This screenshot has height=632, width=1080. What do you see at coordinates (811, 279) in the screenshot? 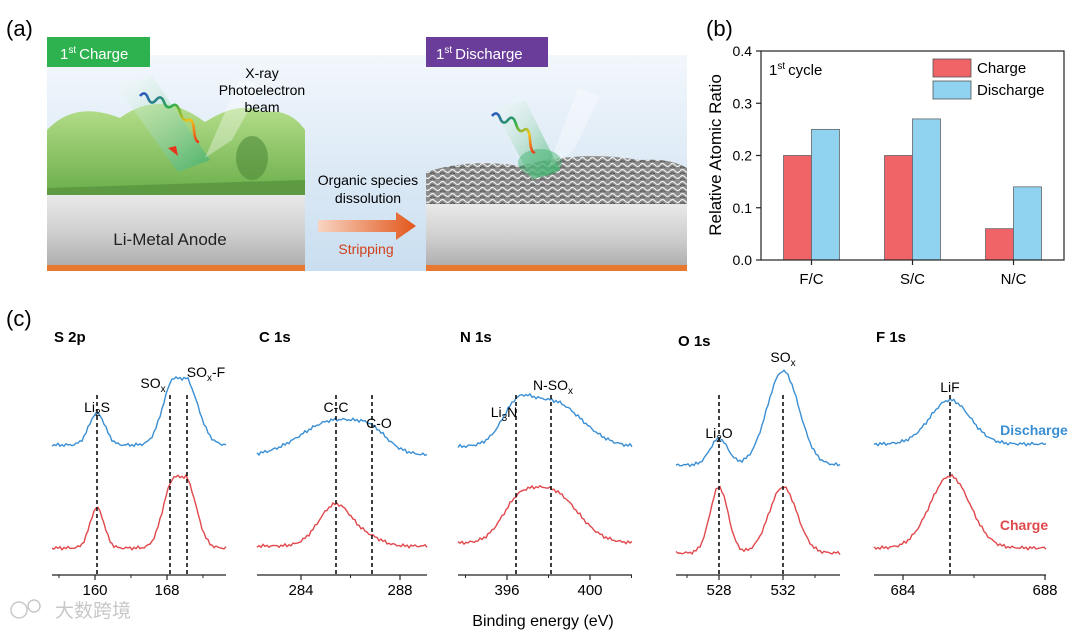
I see `x-tick-label: F/C` at bounding box center [811, 279].